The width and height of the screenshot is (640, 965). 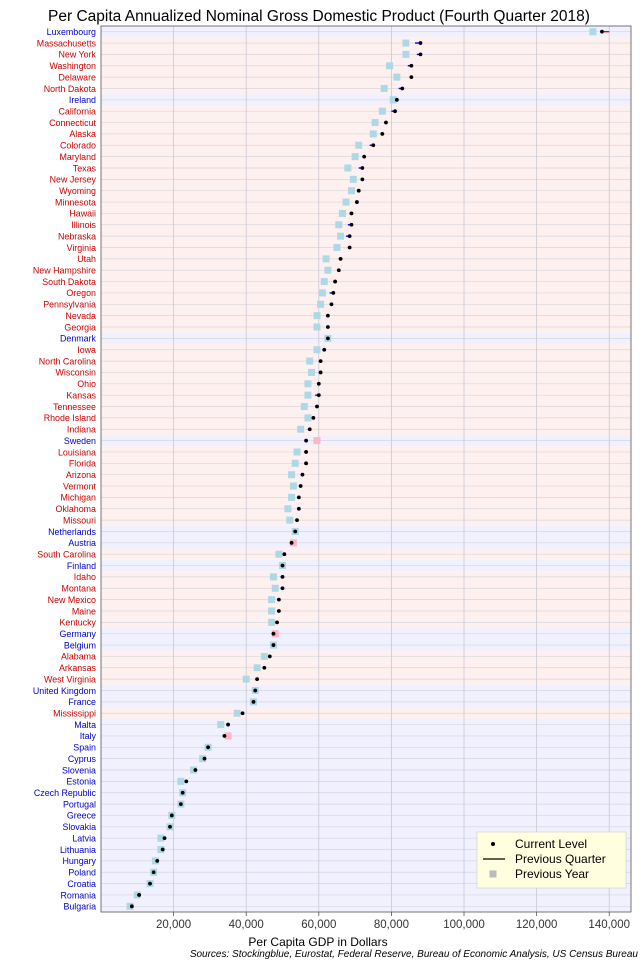 I want to click on row-label: Portugal, so click(x=79, y=804).